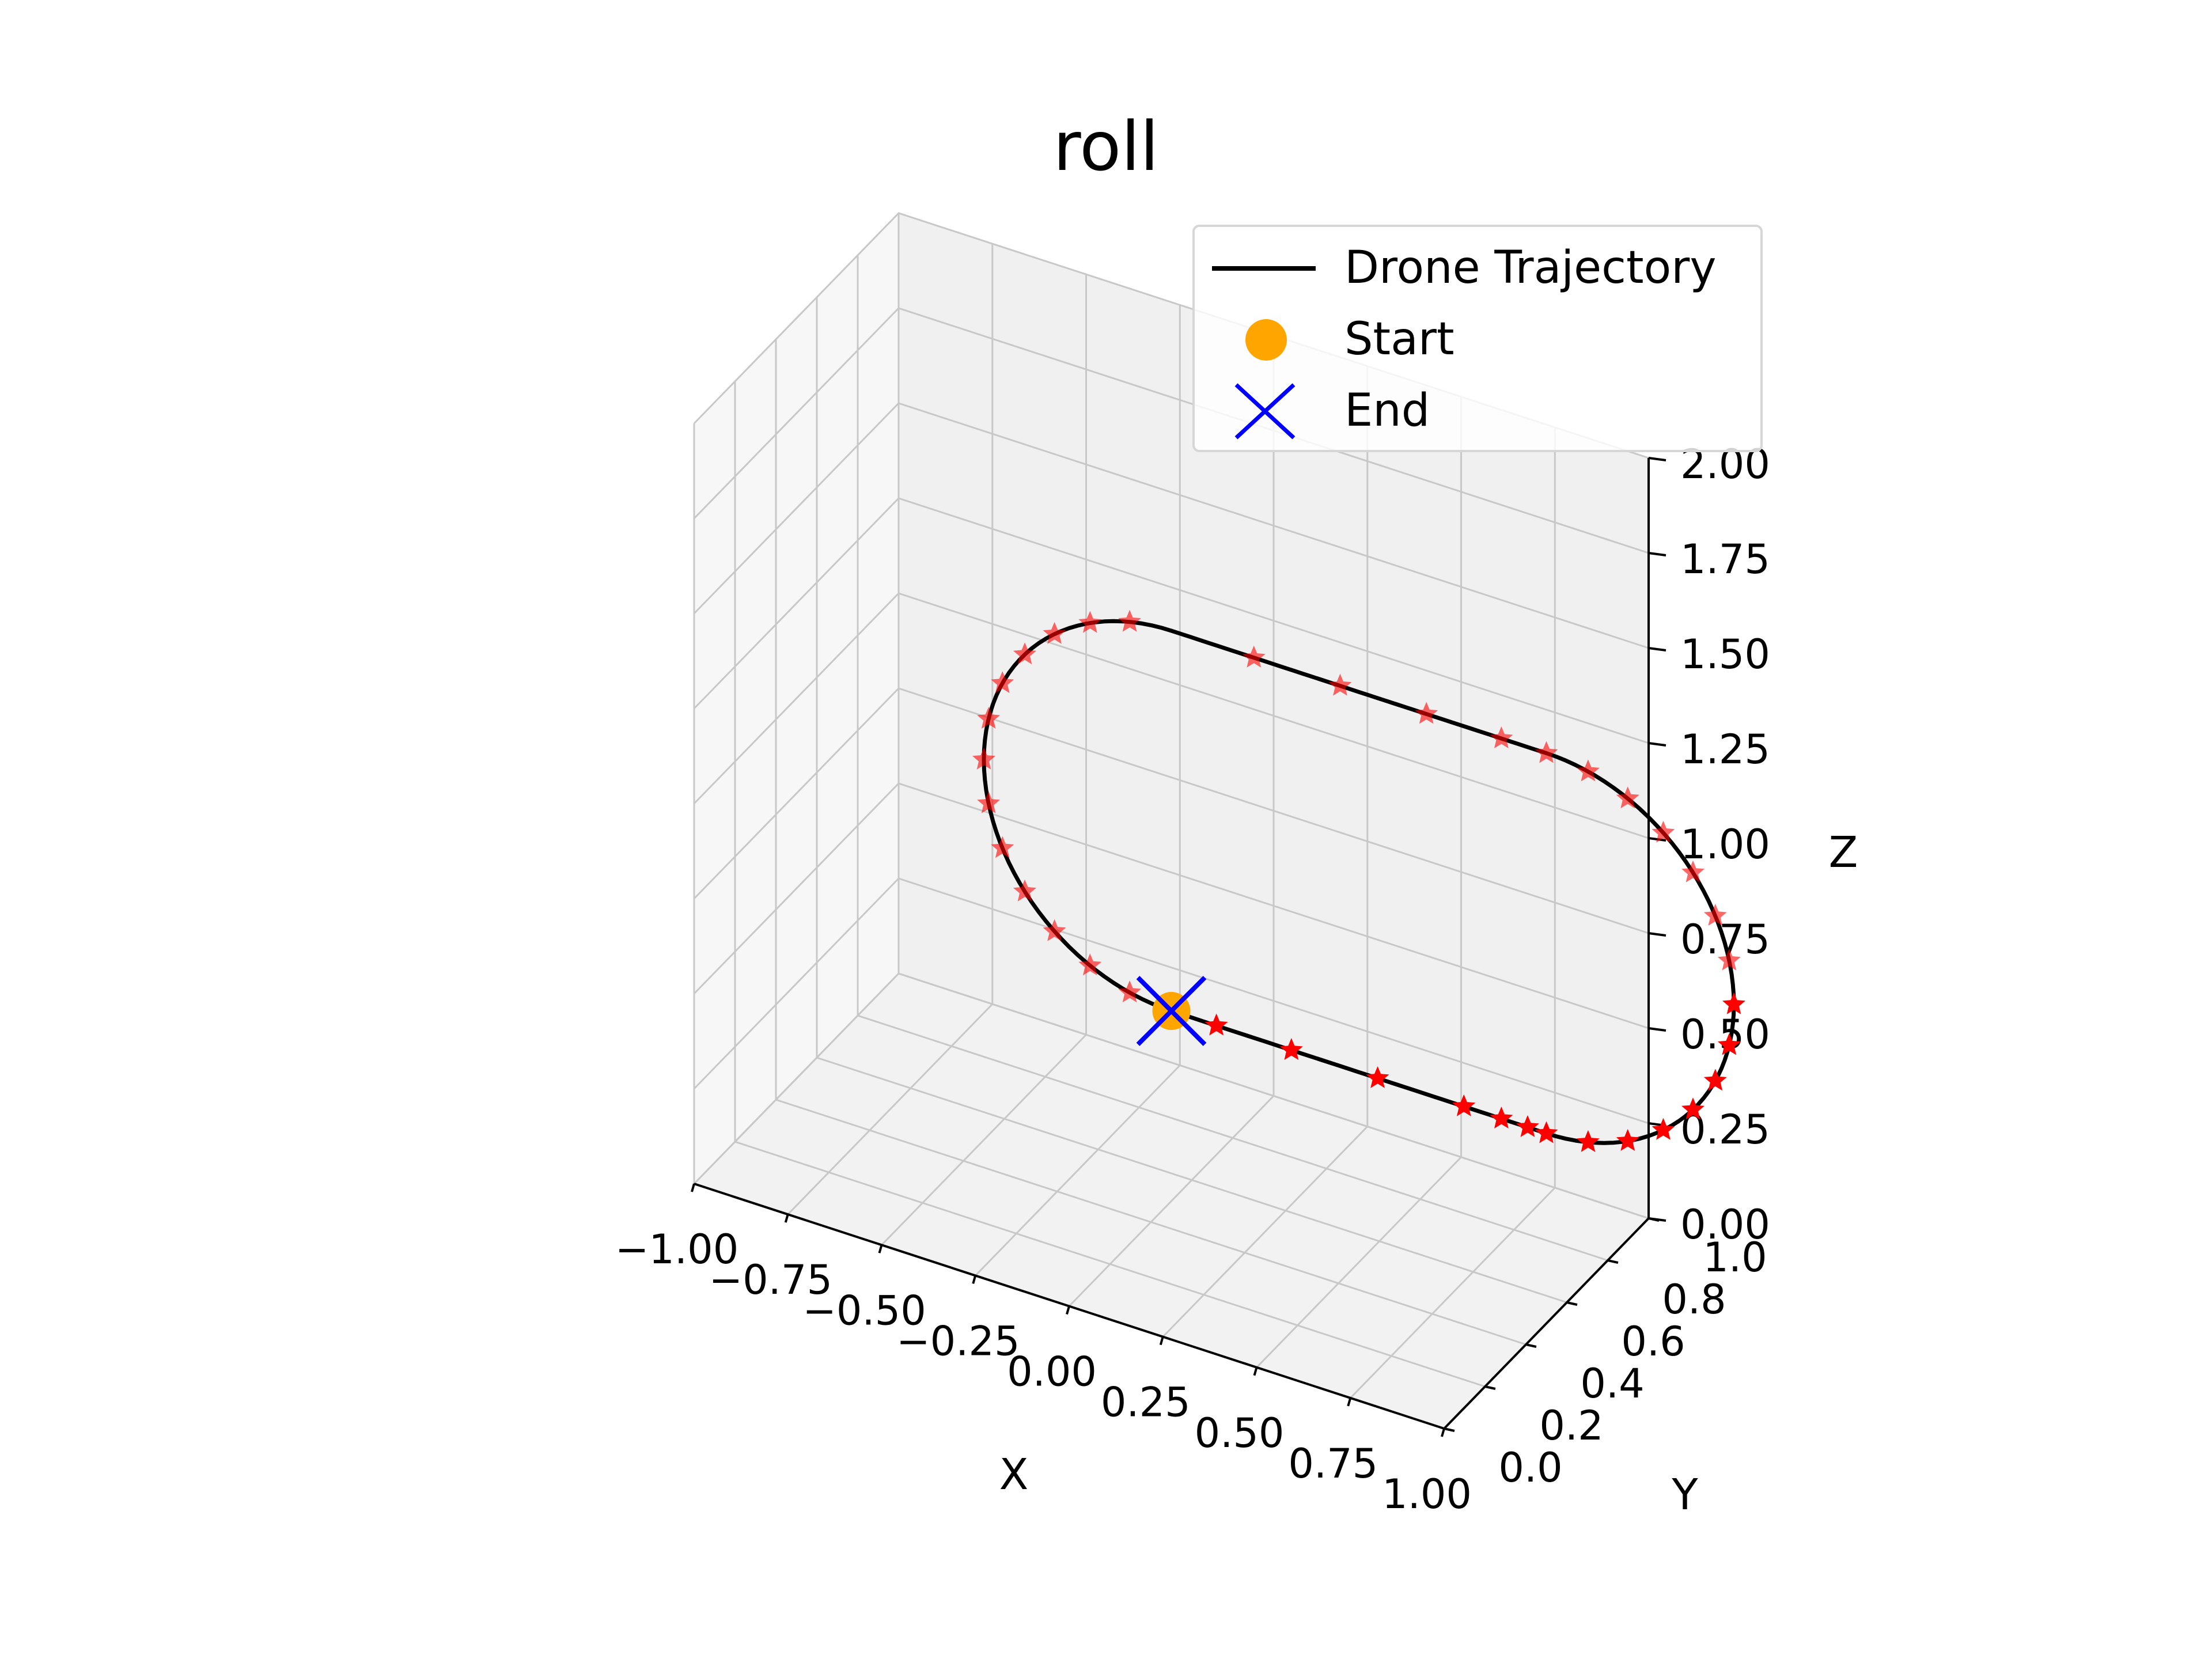 This screenshot has height=1659, width=2212. What do you see at coordinates (1264, 268) in the screenshot?
I see `legend-line-swatch` at bounding box center [1264, 268].